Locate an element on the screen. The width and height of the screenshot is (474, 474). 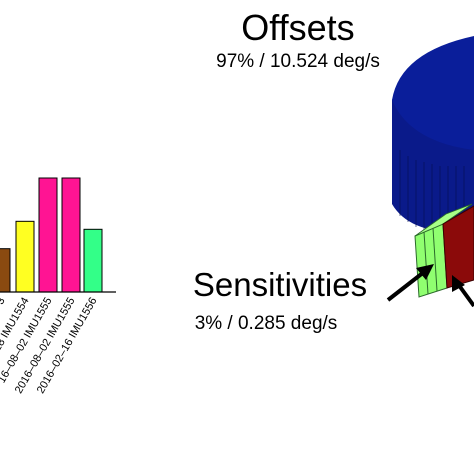
sensitivities-label: Sensitivities is located at coordinates (280, 284).